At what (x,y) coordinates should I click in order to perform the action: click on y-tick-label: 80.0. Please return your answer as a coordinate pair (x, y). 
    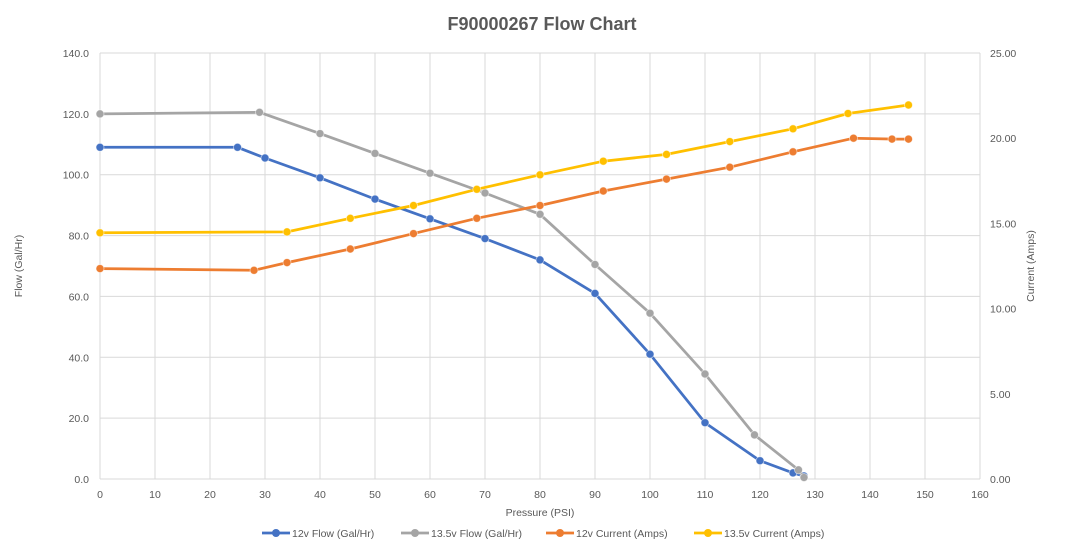
    Looking at the image, I should click on (79, 237).